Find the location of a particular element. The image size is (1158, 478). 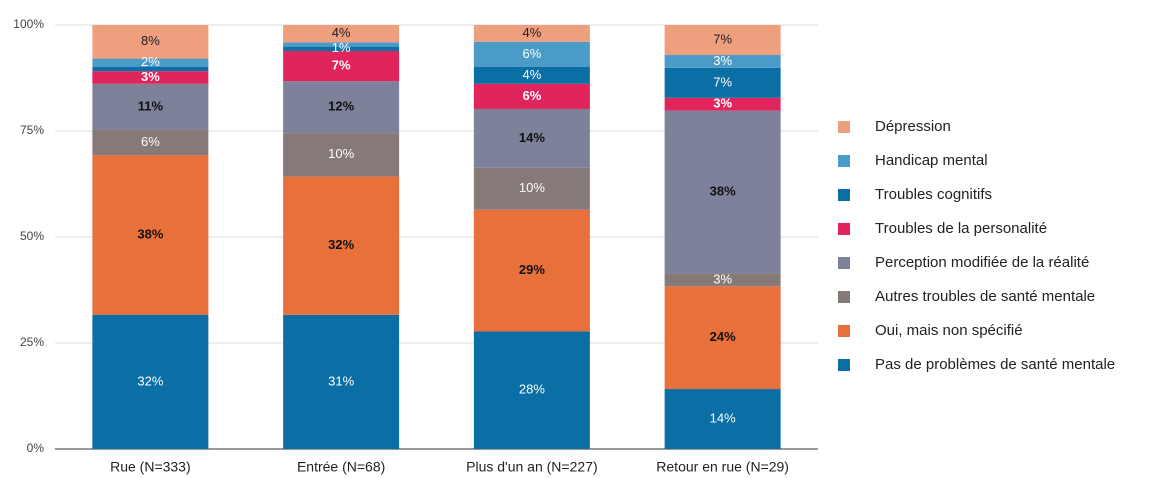

y-tick-label: 50% is located at coordinates (32, 236).